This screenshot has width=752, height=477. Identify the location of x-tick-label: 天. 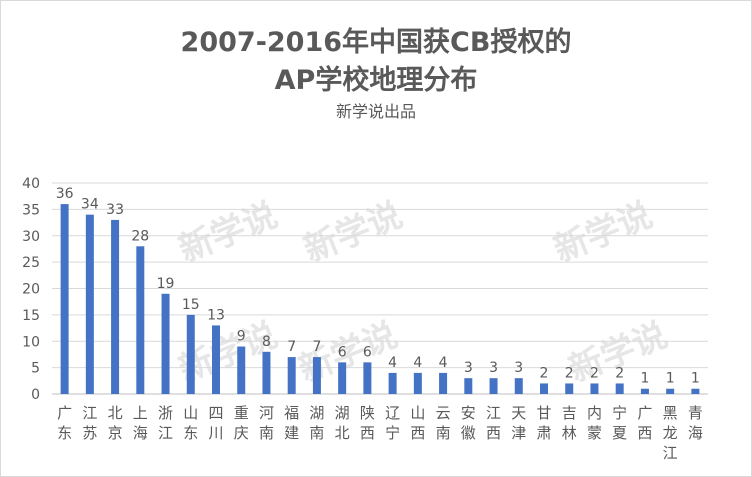
(518, 413).